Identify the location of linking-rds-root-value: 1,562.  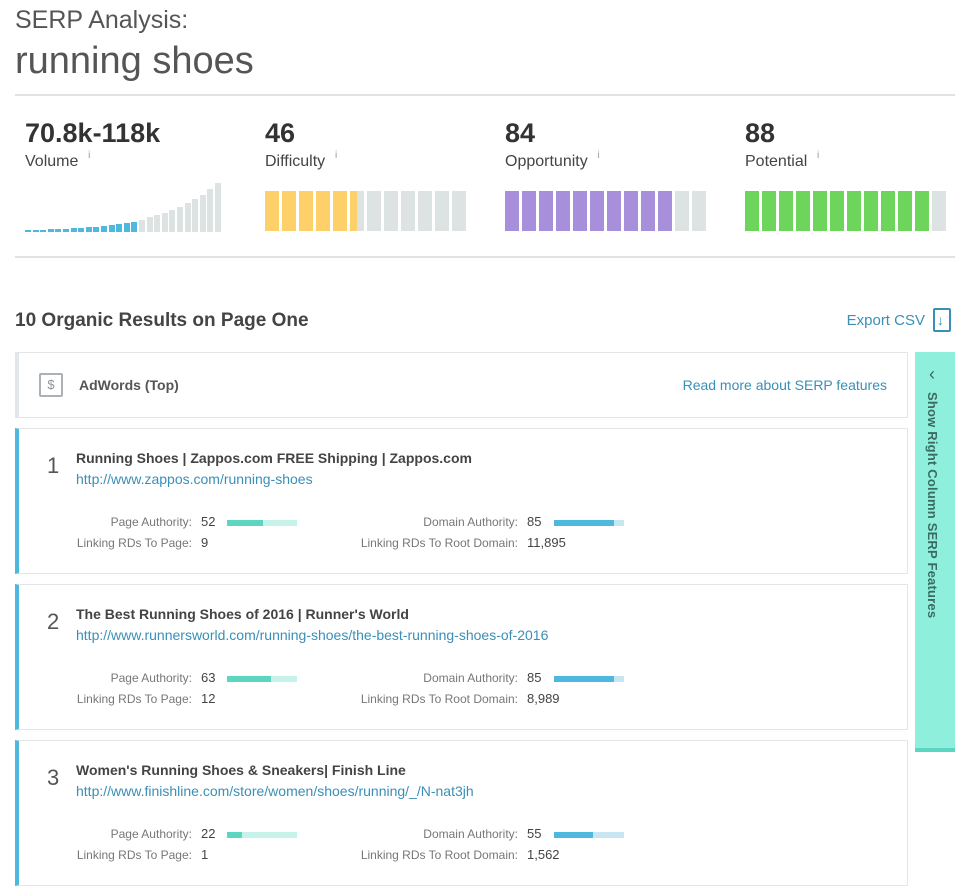
(543, 854).